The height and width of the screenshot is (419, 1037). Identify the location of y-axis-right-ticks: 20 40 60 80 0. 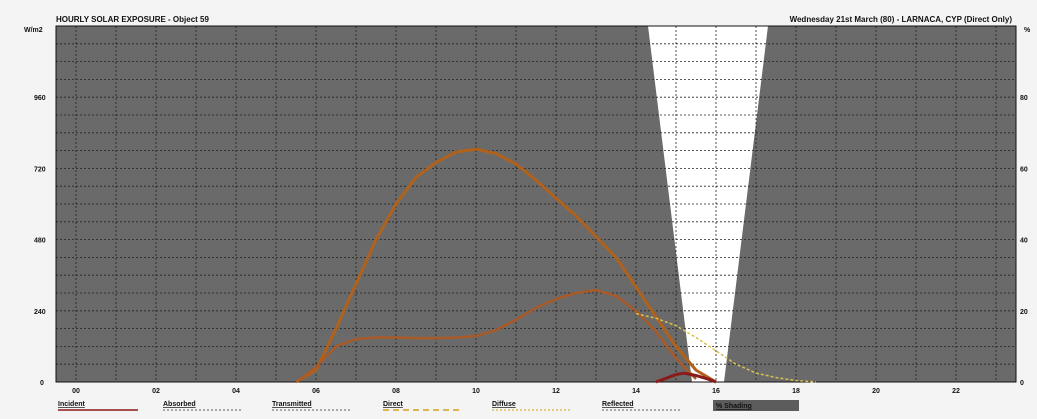
(1024, 241).